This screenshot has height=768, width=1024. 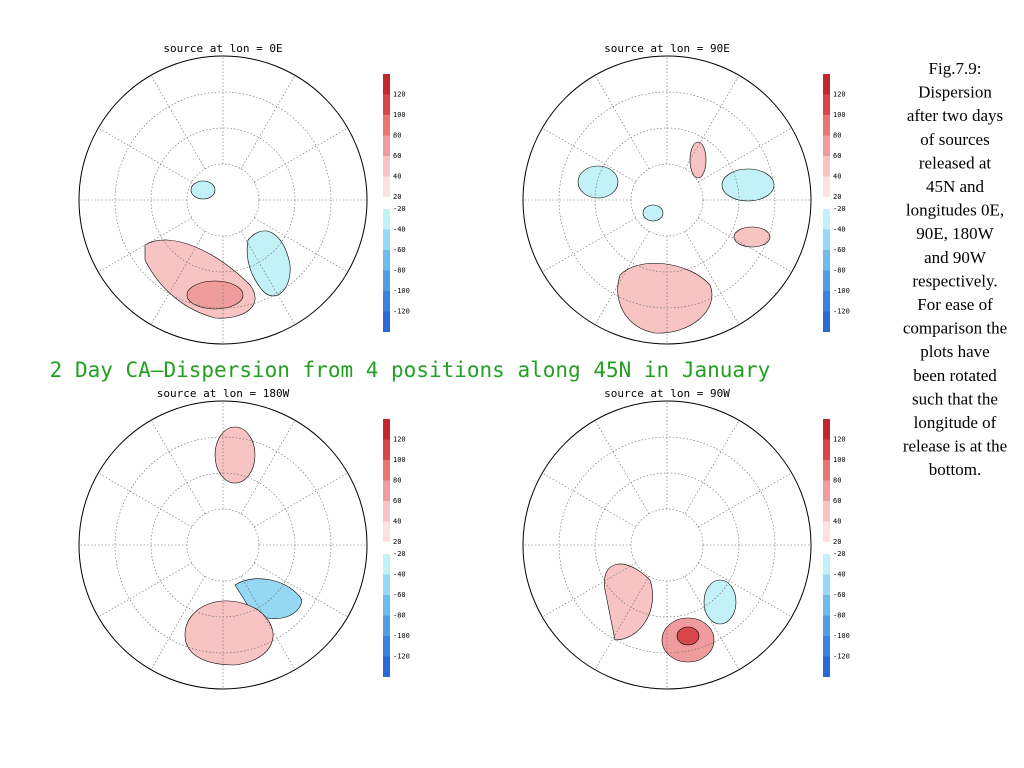 I want to click on panel-title: source at lon = 180W, so click(x=223, y=393).